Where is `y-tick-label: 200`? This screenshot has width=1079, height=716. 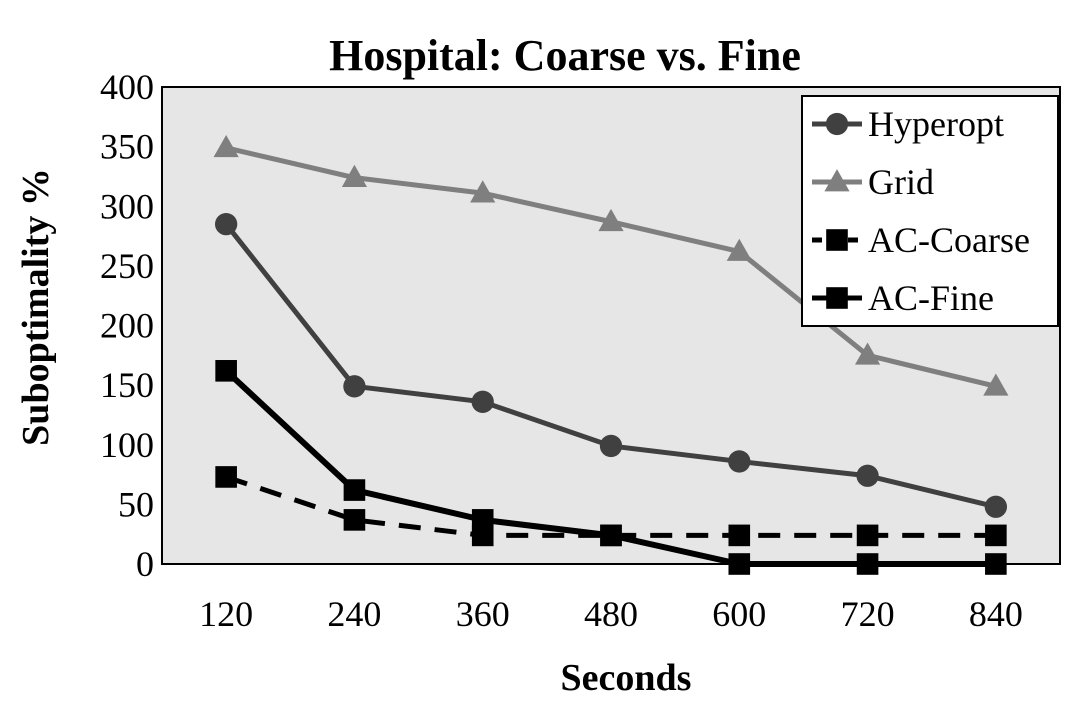
y-tick-label: 200 is located at coordinates (127, 326).